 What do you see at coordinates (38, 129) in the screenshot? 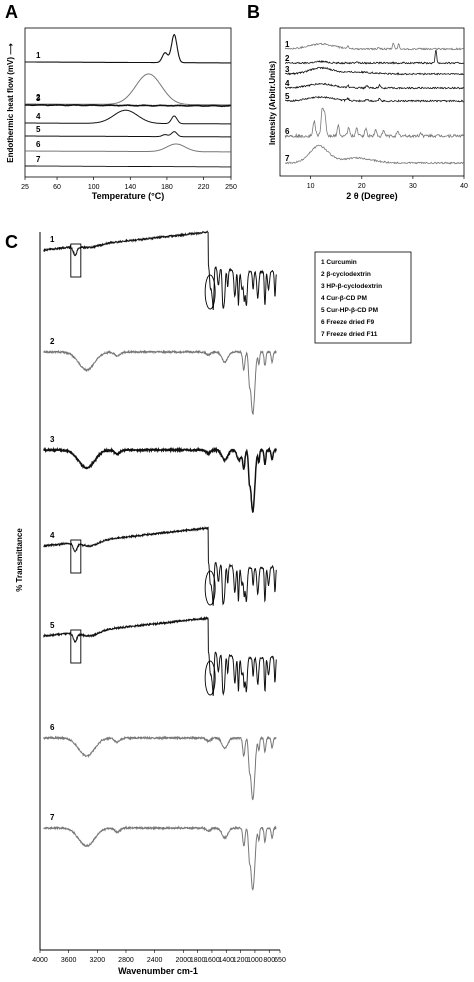
I see `panel-a-series-label-5: 5` at bounding box center [38, 129].